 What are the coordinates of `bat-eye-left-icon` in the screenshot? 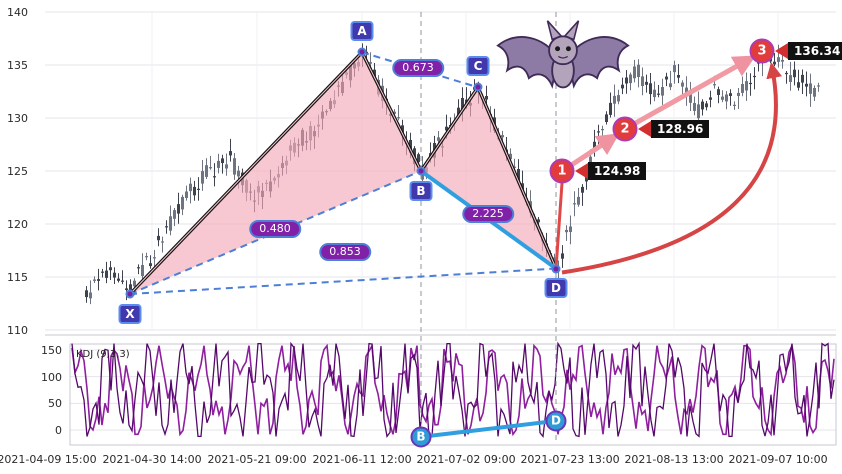 It's located at (558, 49).